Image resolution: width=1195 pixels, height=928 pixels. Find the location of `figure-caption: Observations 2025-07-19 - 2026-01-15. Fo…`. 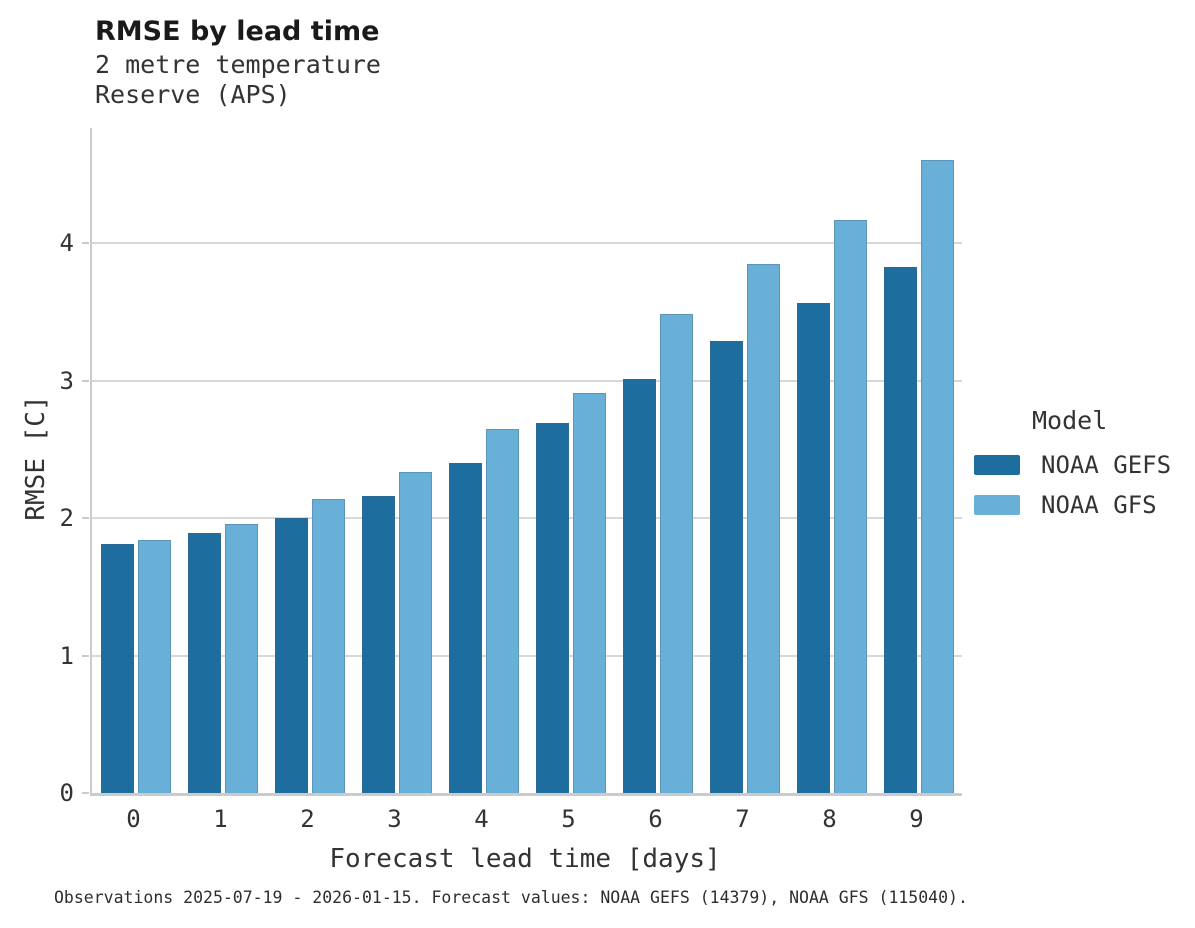

figure-caption: Observations 2025-07-19 - 2026-01-15. Fo… is located at coordinates (511, 897).